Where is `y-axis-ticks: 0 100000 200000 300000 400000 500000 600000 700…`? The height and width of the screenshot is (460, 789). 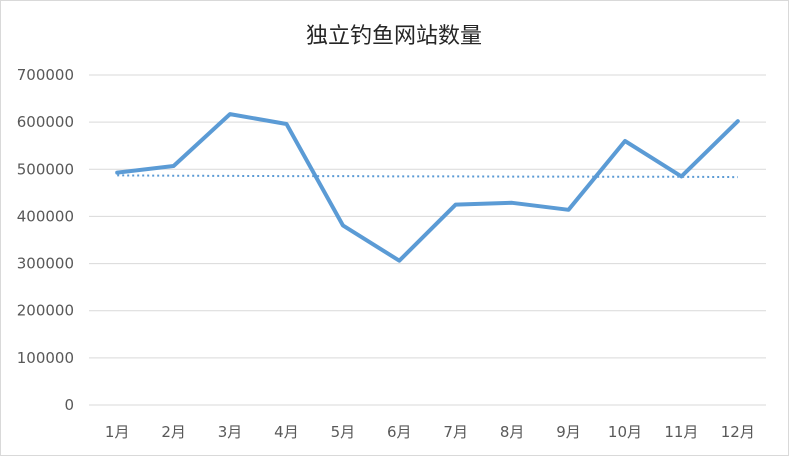
y-axis-ticks: 0 100000 200000 300000 400000 500000 600000 700… is located at coordinates (45, 240).